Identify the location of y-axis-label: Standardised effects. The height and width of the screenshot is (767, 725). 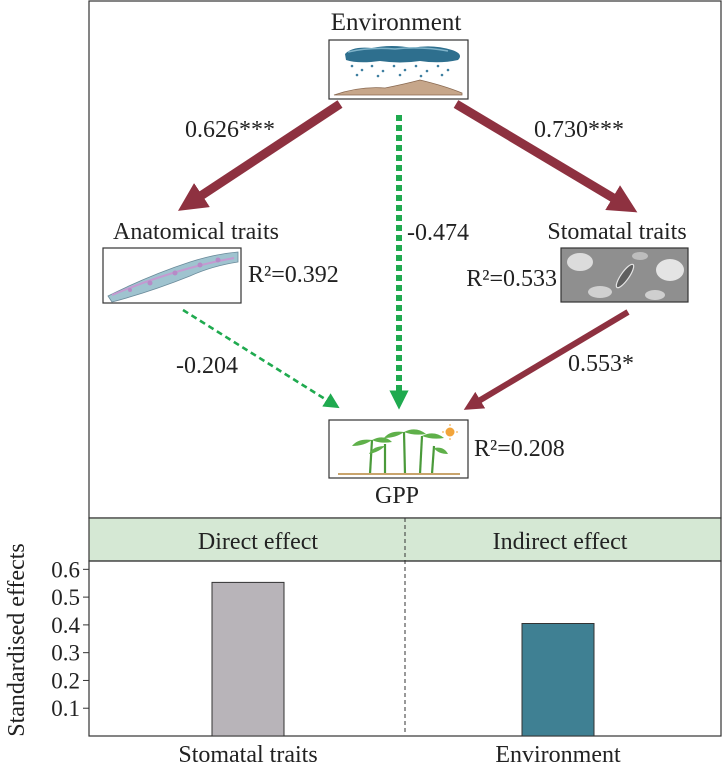
(17, 640).